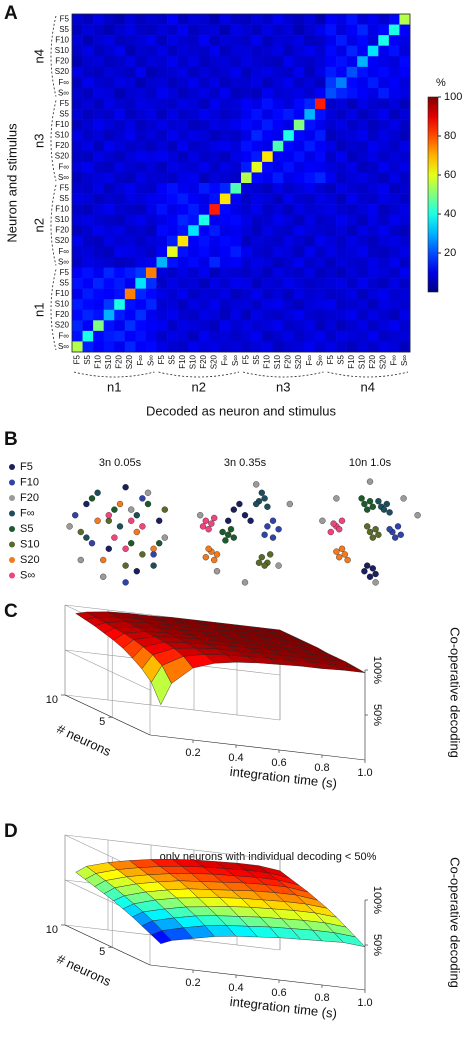 This screenshot has height=1041, width=474. What do you see at coordinates (12, 544) in the screenshot?
I see `legend-swatch` at bounding box center [12, 544].